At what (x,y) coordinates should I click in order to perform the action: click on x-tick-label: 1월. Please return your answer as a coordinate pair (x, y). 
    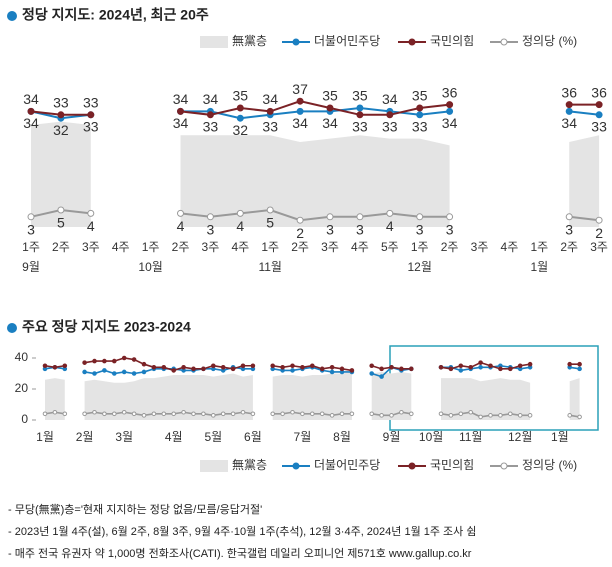
    Looking at the image, I should click on (560, 437).